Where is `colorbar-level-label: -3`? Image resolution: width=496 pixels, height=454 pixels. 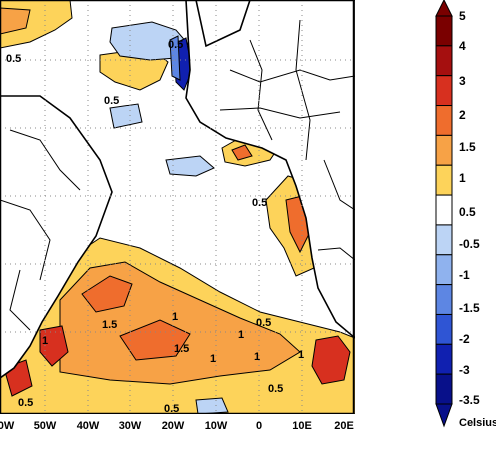
colorbar-level-label: -3 is located at coordinates (464, 370).